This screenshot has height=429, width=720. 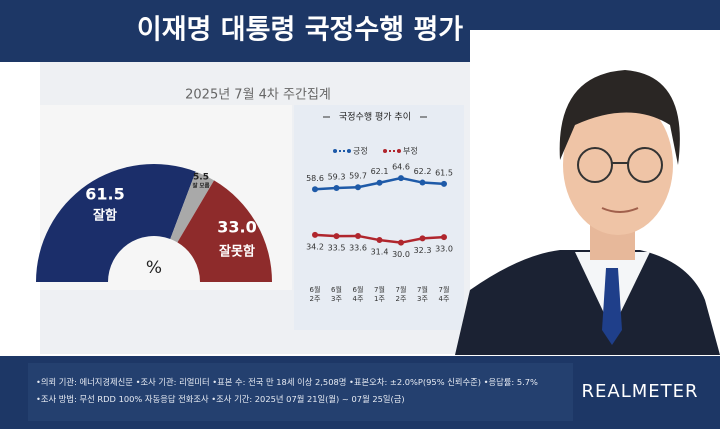 What do you see at coordinates (423, 250) in the screenshot?
I see `value-label: 32.3` at bounding box center [423, 250].